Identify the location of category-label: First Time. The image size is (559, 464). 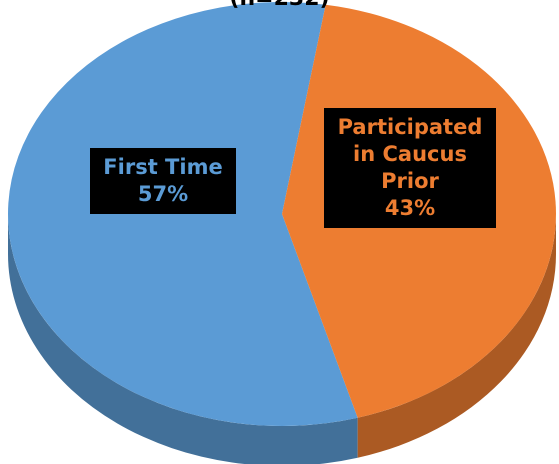
(163, 167).